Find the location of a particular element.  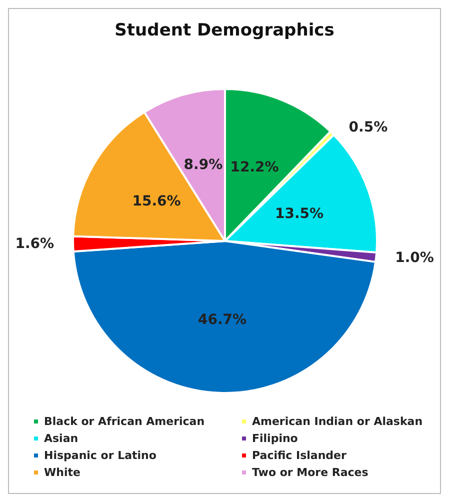

chart-title: Student Demographics is located at coordinates (224, 30).